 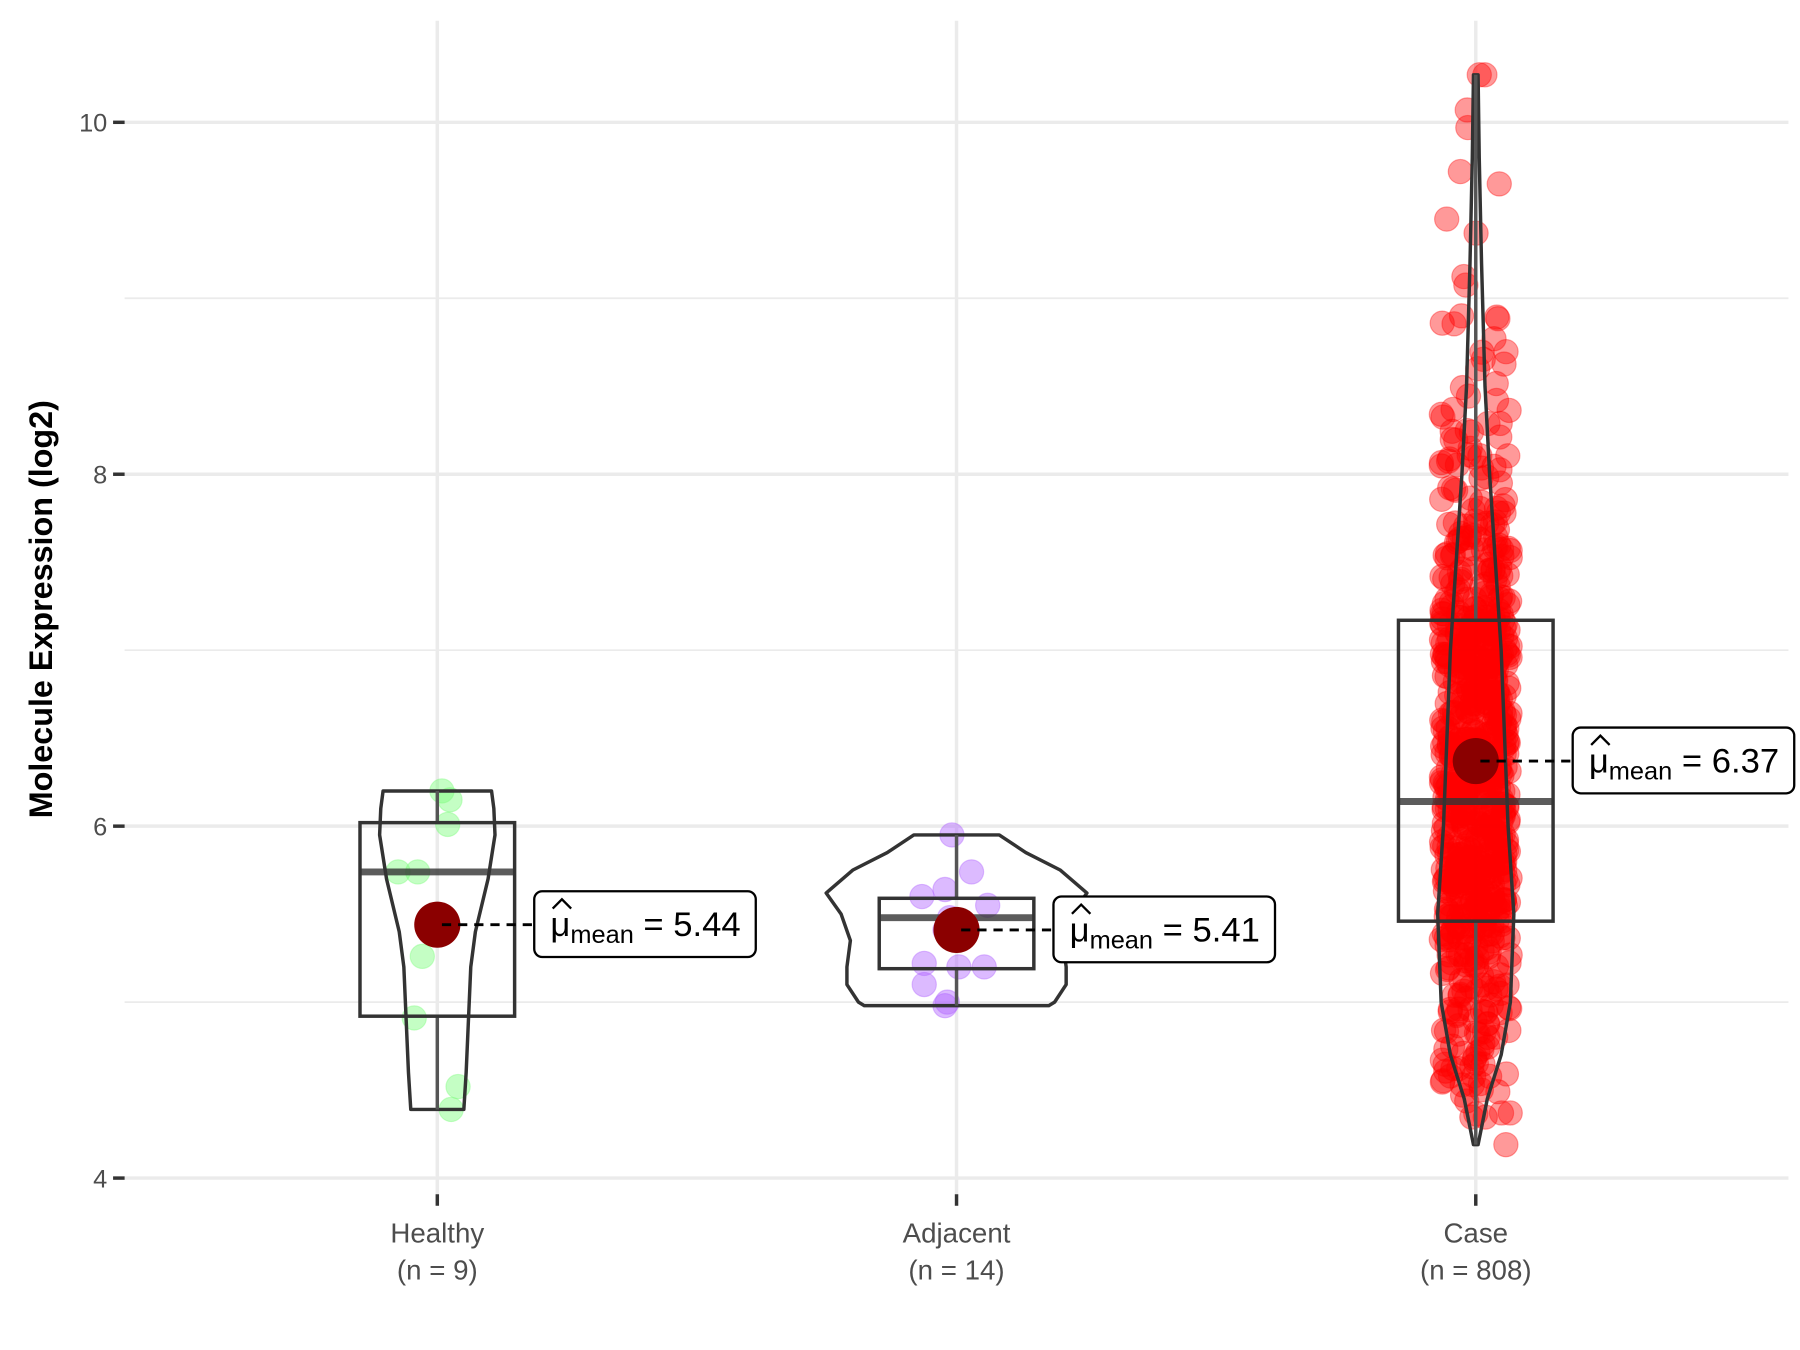 What do you see at coordinates (1599, 762) in the screenshot?
I see `mean-symbol: μ` at bounding box center [1599, 762].